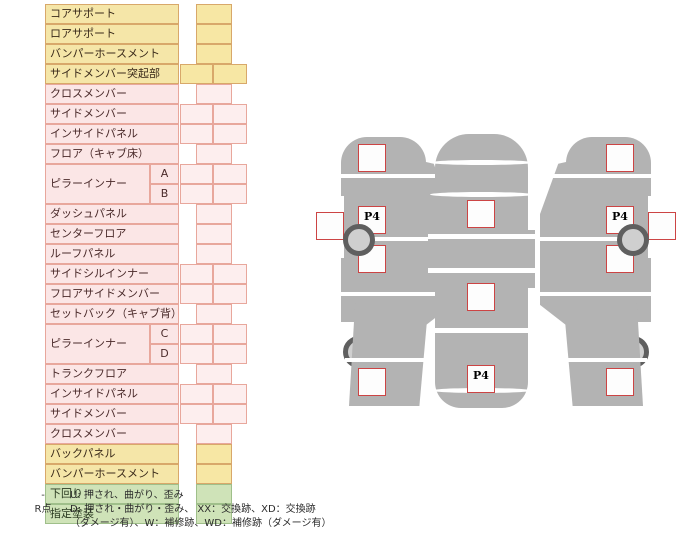  What do you see at coordinates (372, 382) in the screenshot?
I see `left-view-marker-rear` at bounding box center [372, 382].